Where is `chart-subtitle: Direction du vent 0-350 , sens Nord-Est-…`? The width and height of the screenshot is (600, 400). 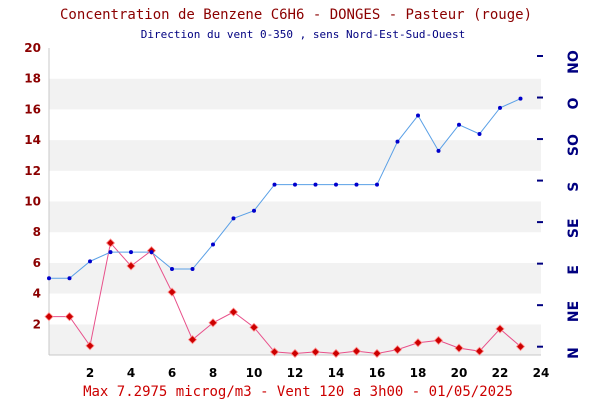
chart-subtitle: Direction du vent 0-350 , sens Nord-Est-… is located at coordinates (303, 34).